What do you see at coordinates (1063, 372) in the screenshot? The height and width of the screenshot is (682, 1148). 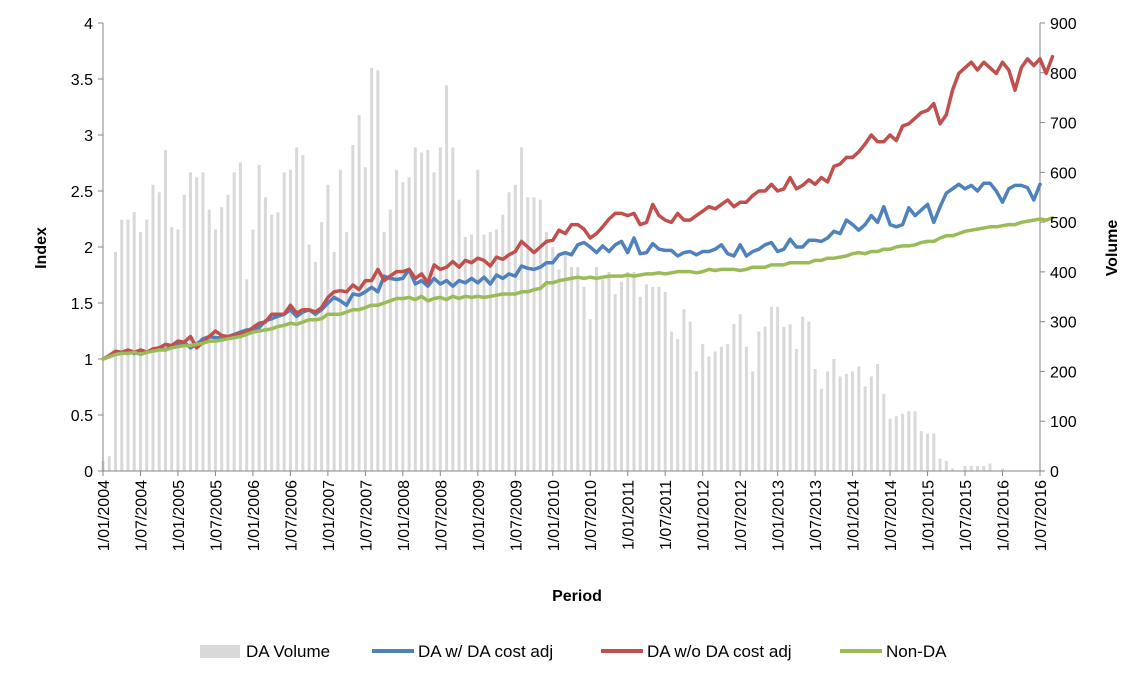 I see `y-right-tick-label: 200` at bounding box center [1063, 372].